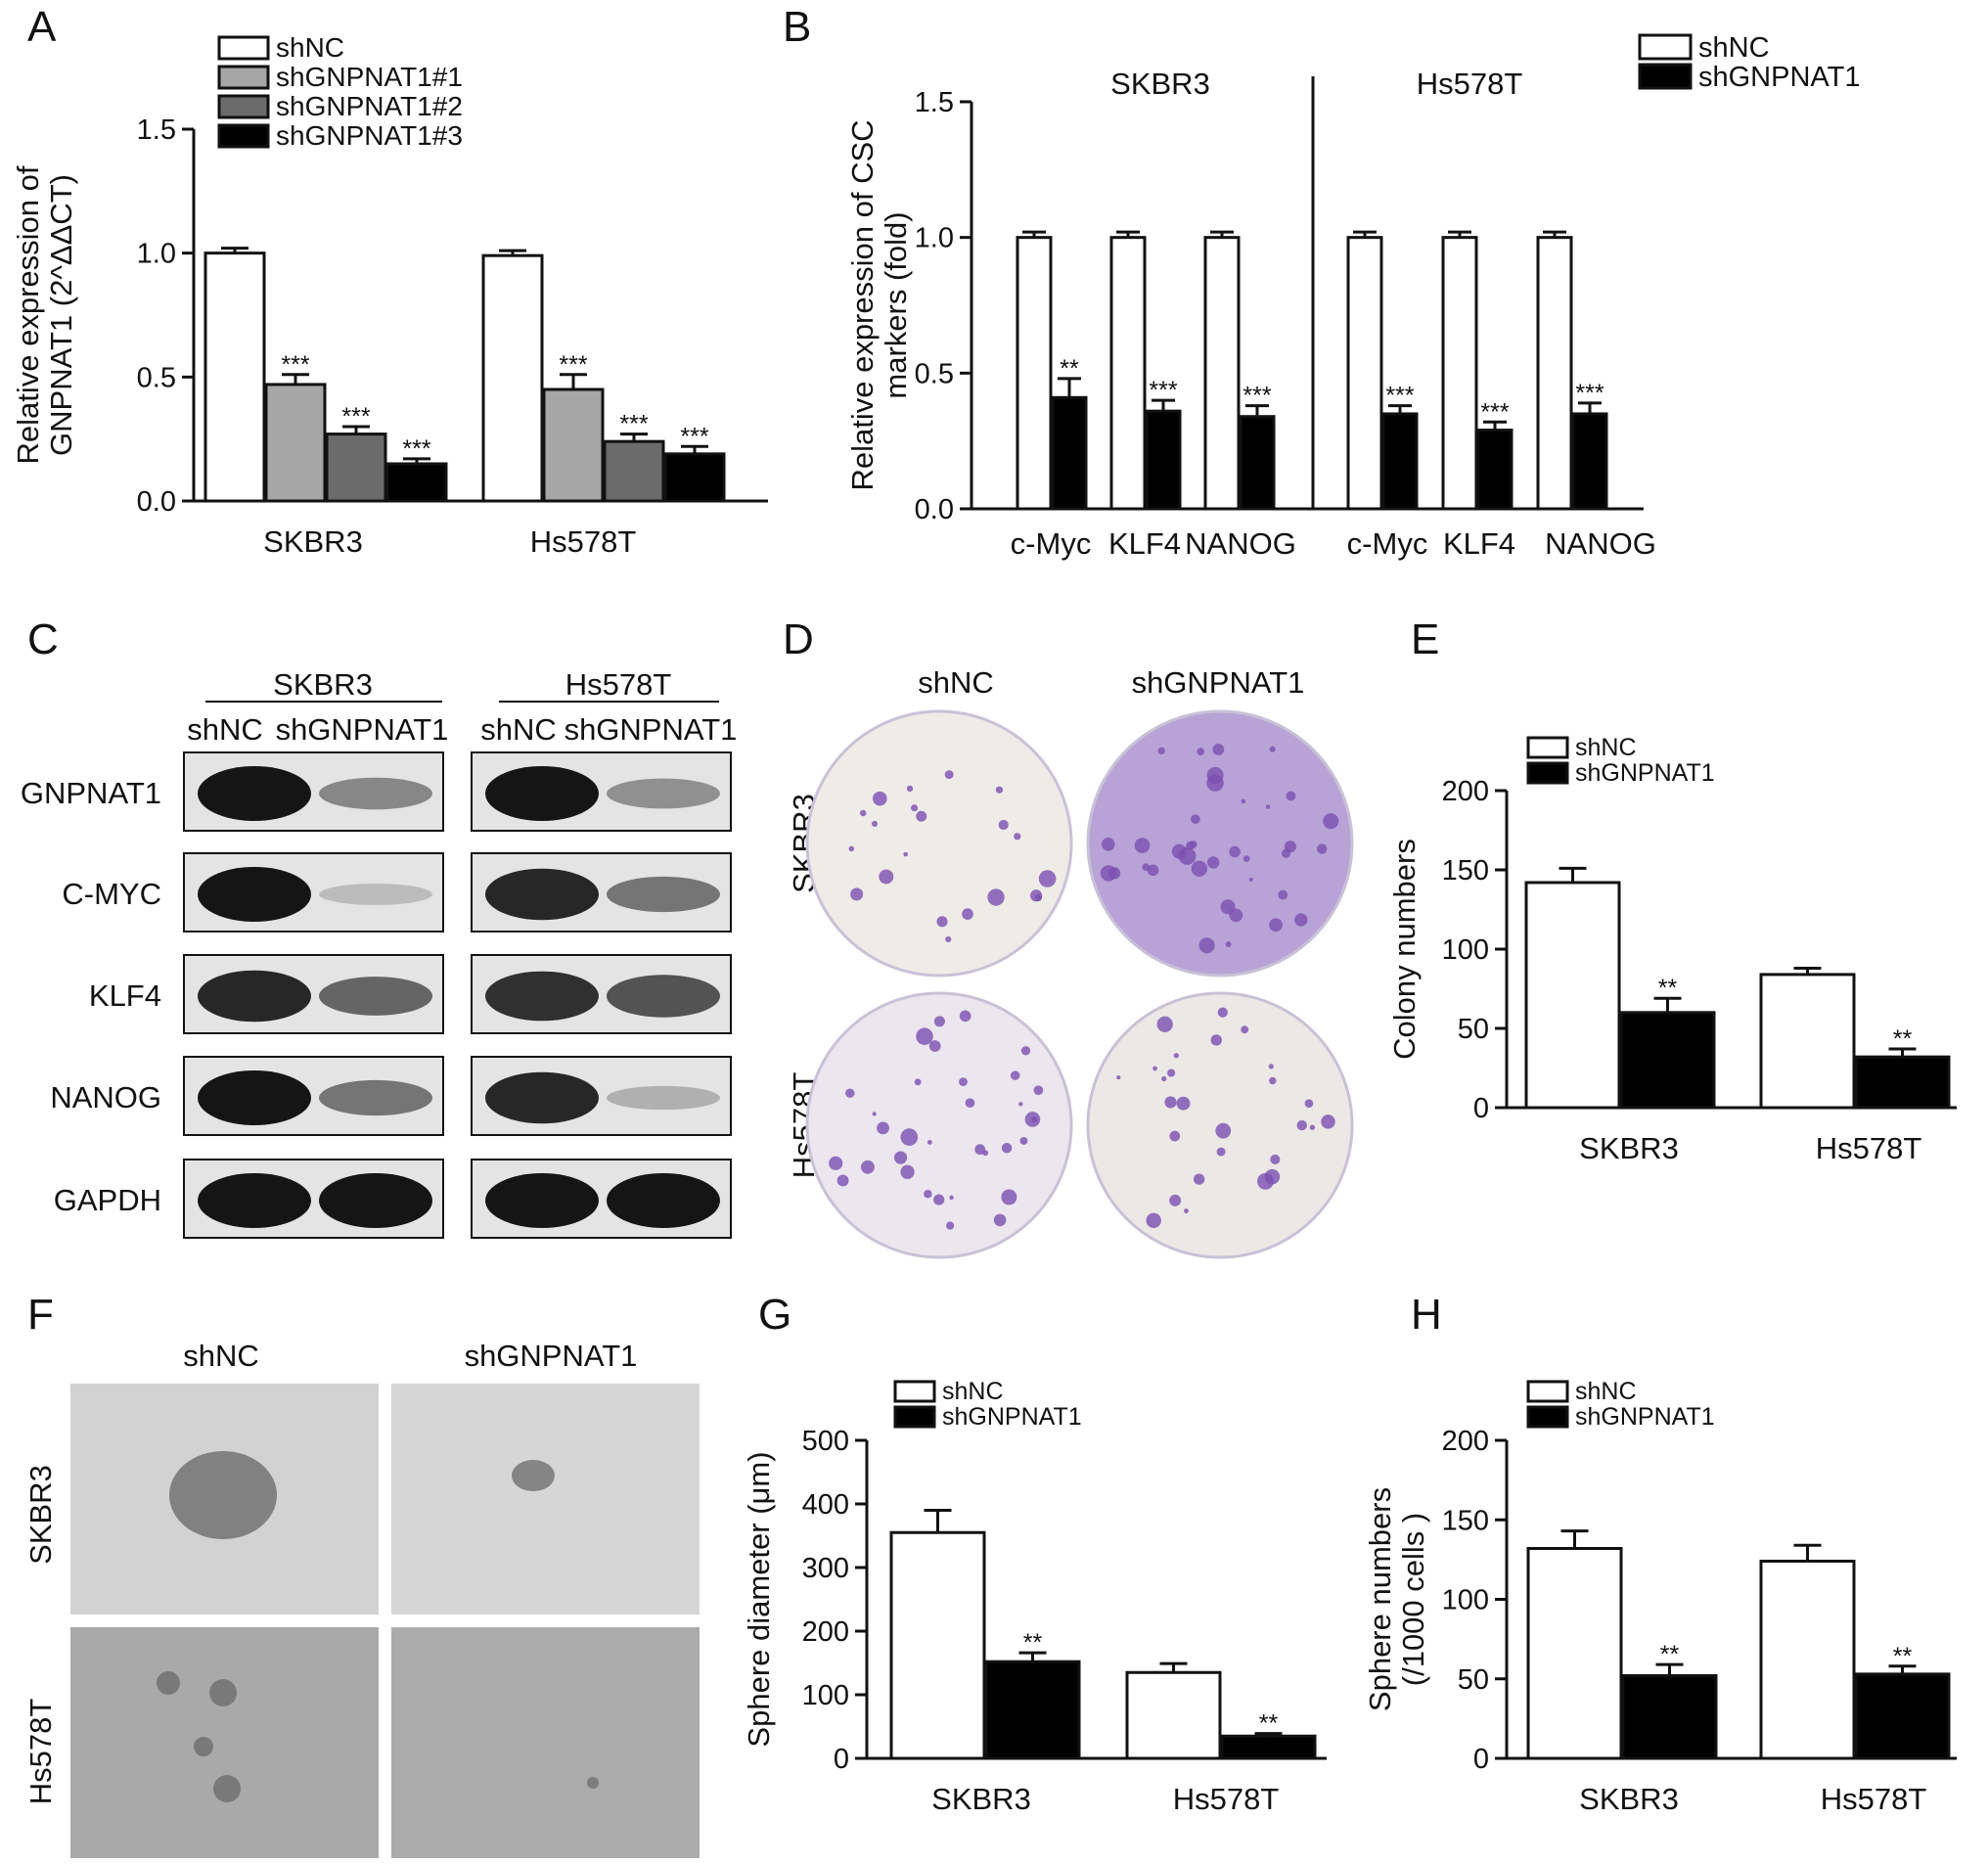 This screenshot has height=1865, width=1988. What do you see at coordinates (1466, 1520) in the screenshot?
I see `y-tick-label: 150` at bounding box center [1466, 1520].